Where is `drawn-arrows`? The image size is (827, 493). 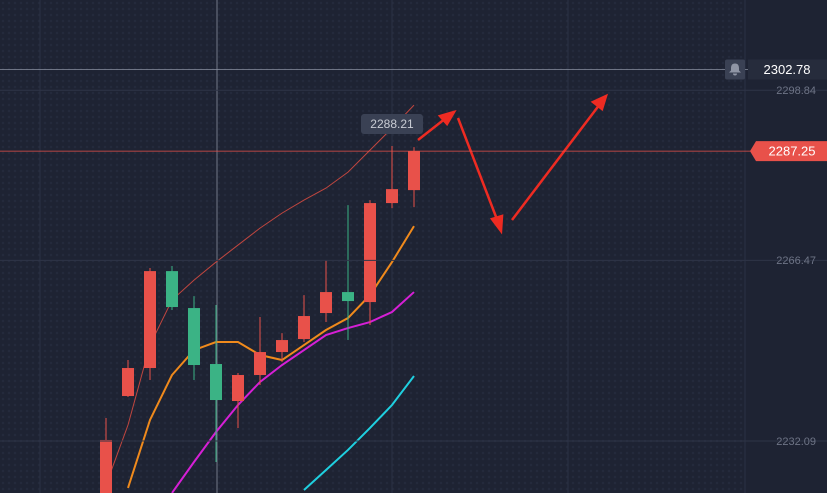 drawn-arrows is located at coordinates (513, 164).